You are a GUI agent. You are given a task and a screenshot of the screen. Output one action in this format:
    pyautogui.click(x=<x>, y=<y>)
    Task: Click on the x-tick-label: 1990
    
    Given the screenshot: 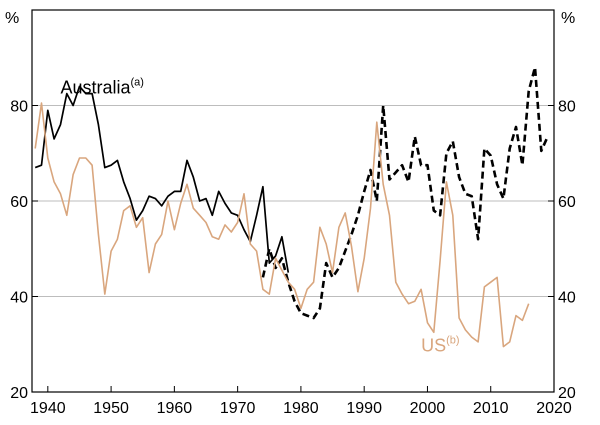 What is the action you would take?
    pyautogui.click(x=364, y=408)
    